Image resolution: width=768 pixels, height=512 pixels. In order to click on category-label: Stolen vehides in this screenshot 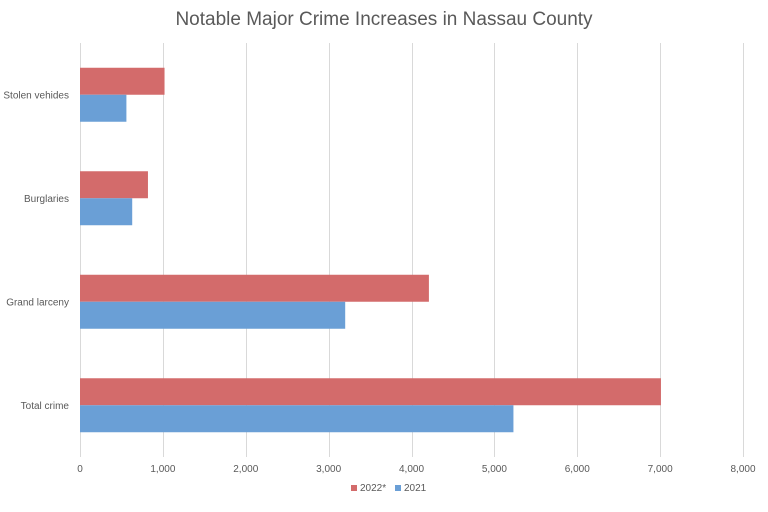, I will do `click(36, 95)`.